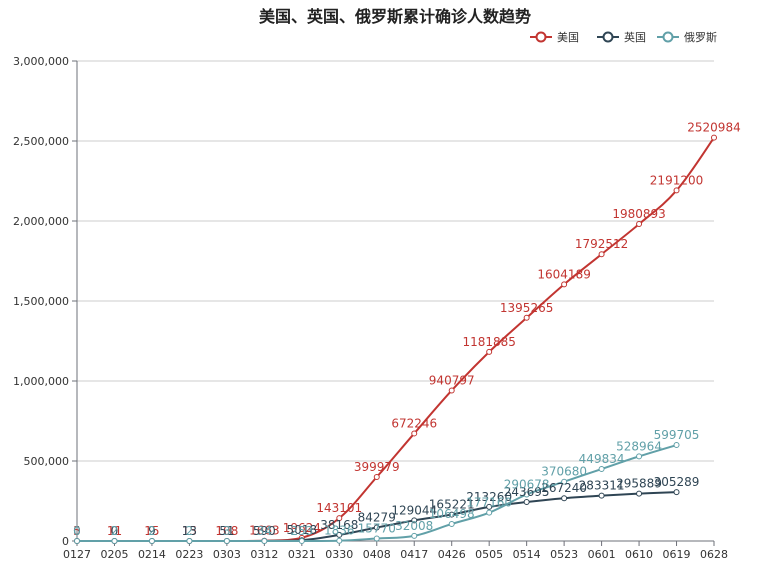 This screenshot has height=573, width=780. Describe the element at coordinates (452, 554) in the screenshot. I see `x-tick-label: 0426` at that location.